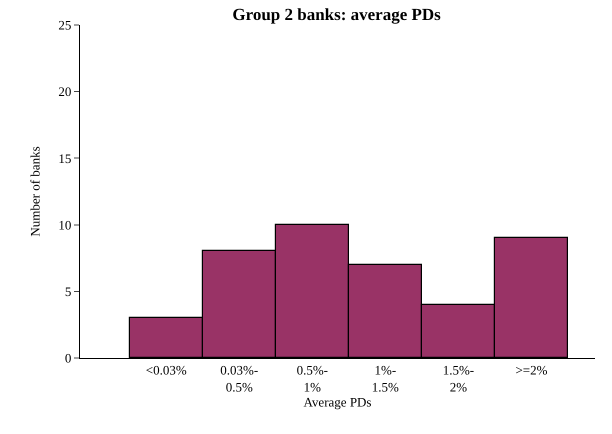 Image resolution: width=612 pixels, height=434 pixels. I want to click on y-tick-label: 25, so click(65, 25).